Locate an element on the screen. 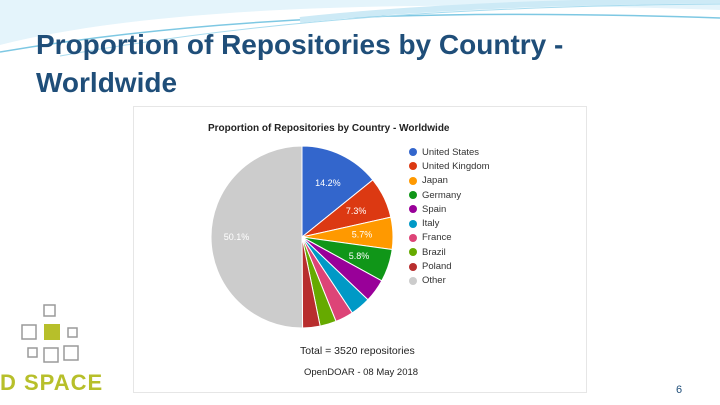 This screenshot has height=405, width=720. legend-item: United Kingdom is located at coordinates (449, 166).